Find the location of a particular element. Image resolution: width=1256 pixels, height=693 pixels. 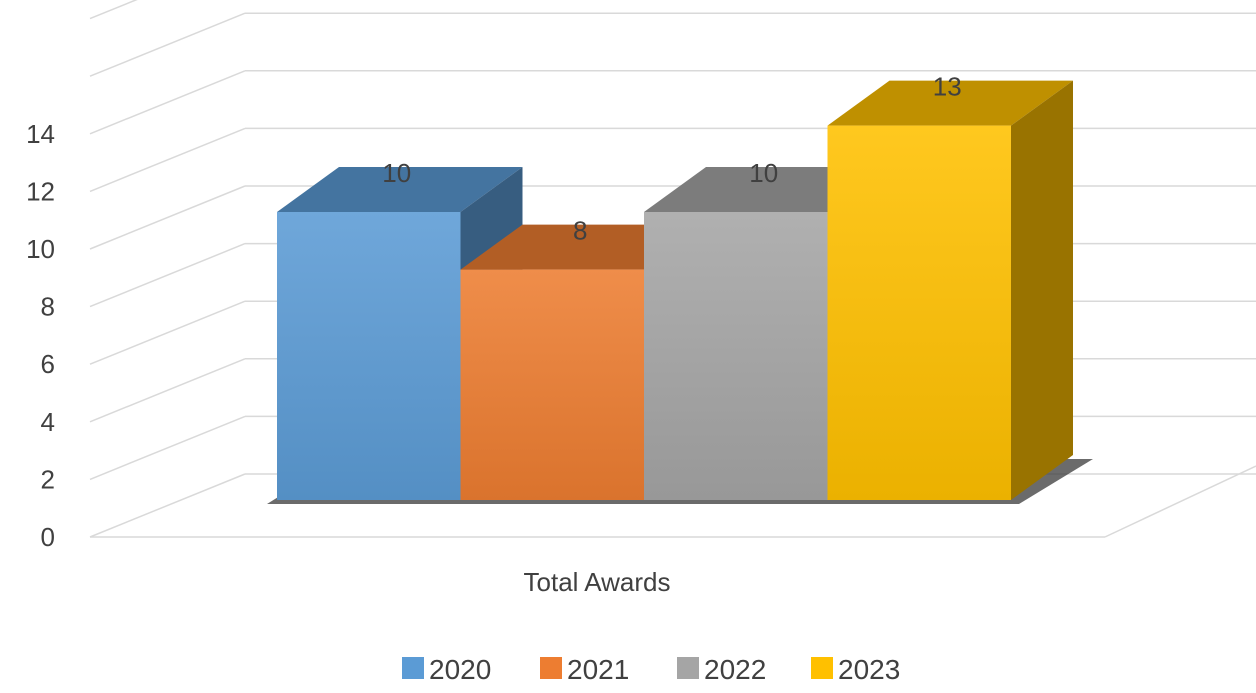

data-label-2023: 13 is located at coordinates (947, 87).